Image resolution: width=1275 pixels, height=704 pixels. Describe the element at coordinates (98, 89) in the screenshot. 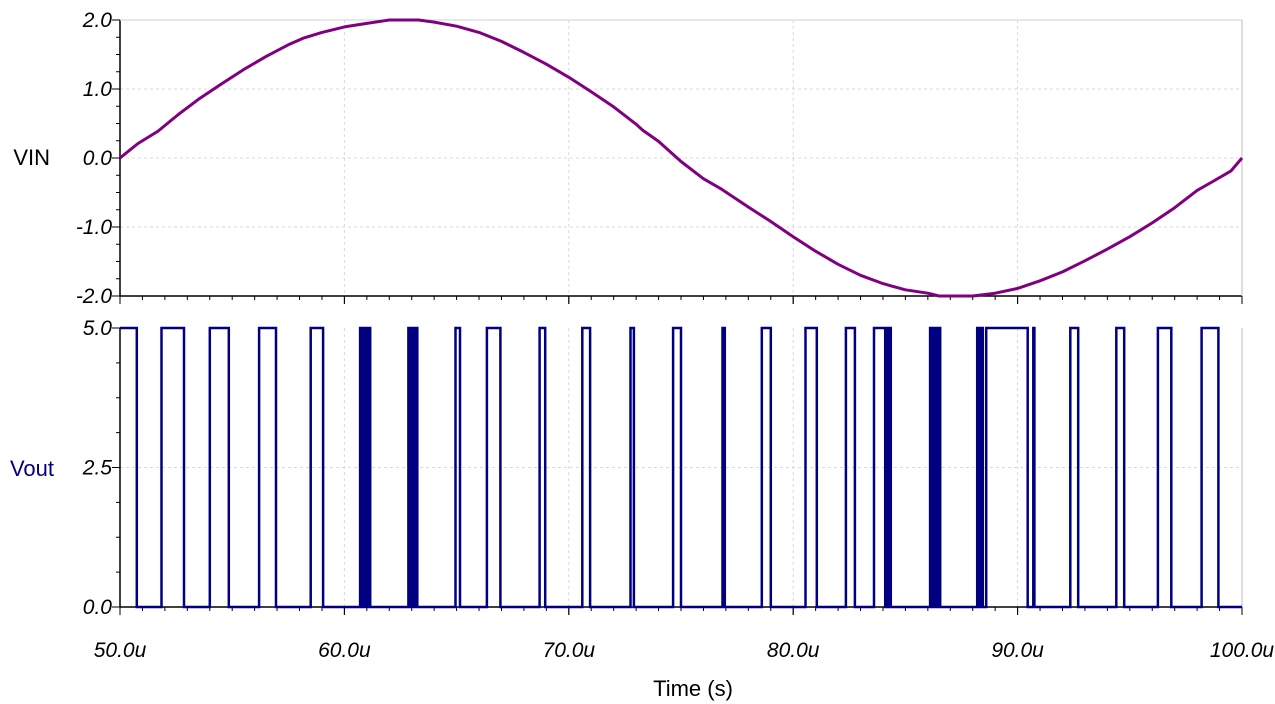

I see `y-tick-label: 1.0` at that location.